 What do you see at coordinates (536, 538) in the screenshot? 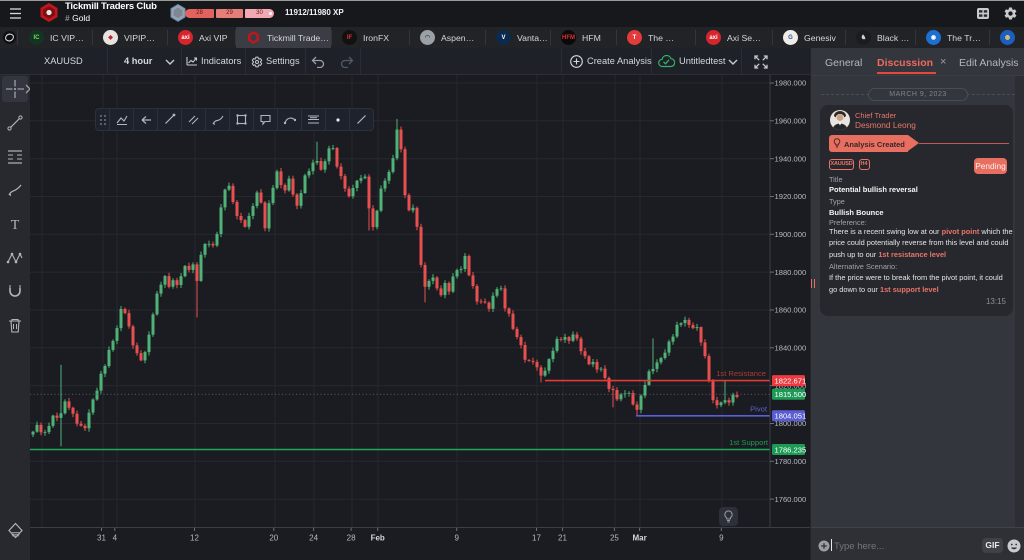
I see `svg-text: 17` at bounding box center [536, 538].